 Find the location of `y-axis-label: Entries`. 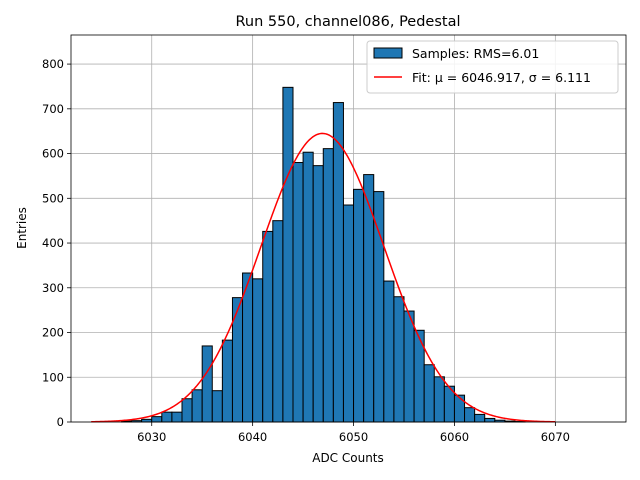

y-axis-label: Entries is located at coordinates (22, 228).